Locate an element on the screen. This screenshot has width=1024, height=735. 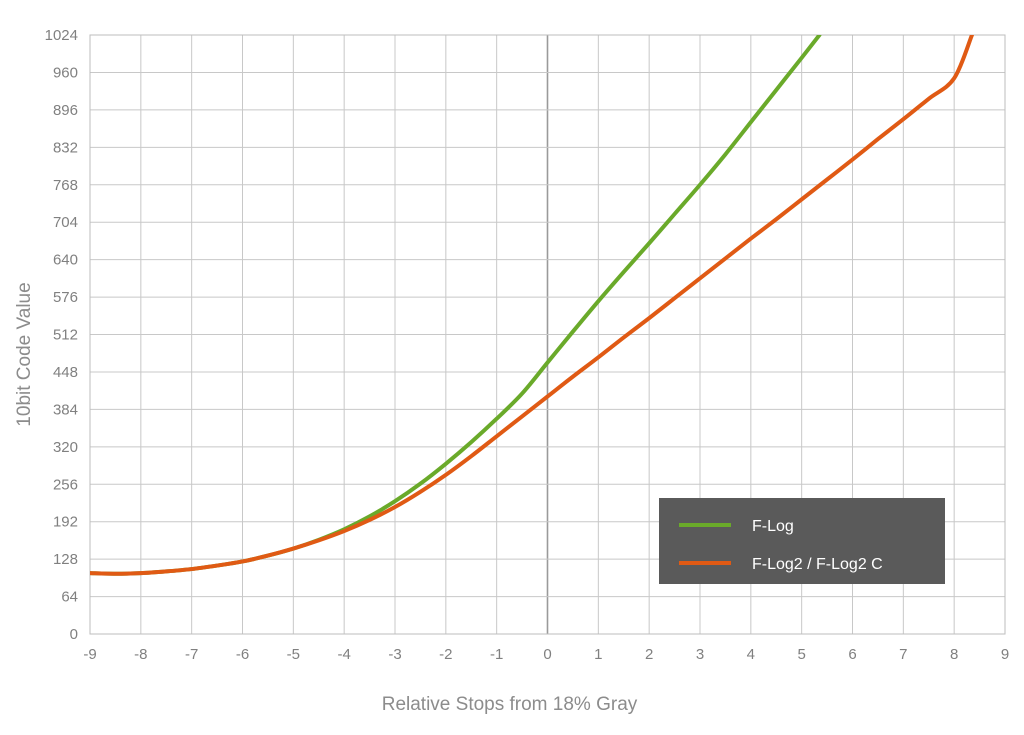
x-tick-label: 5 is located at coordinates (801, 654).